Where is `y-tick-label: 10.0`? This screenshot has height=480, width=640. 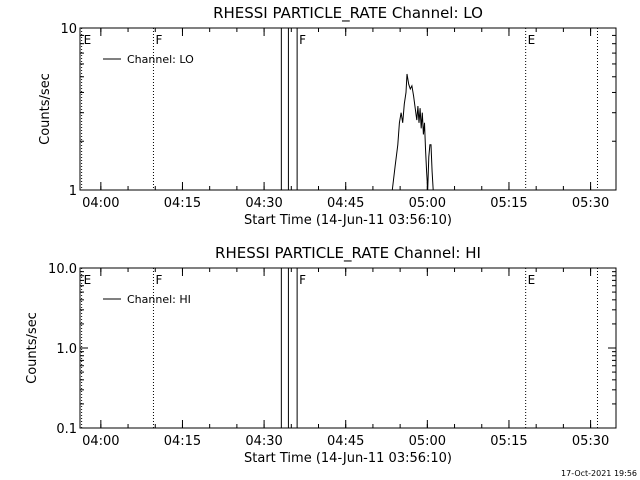
y-tick-label: 10.0 is located at coordinates (62, 269).